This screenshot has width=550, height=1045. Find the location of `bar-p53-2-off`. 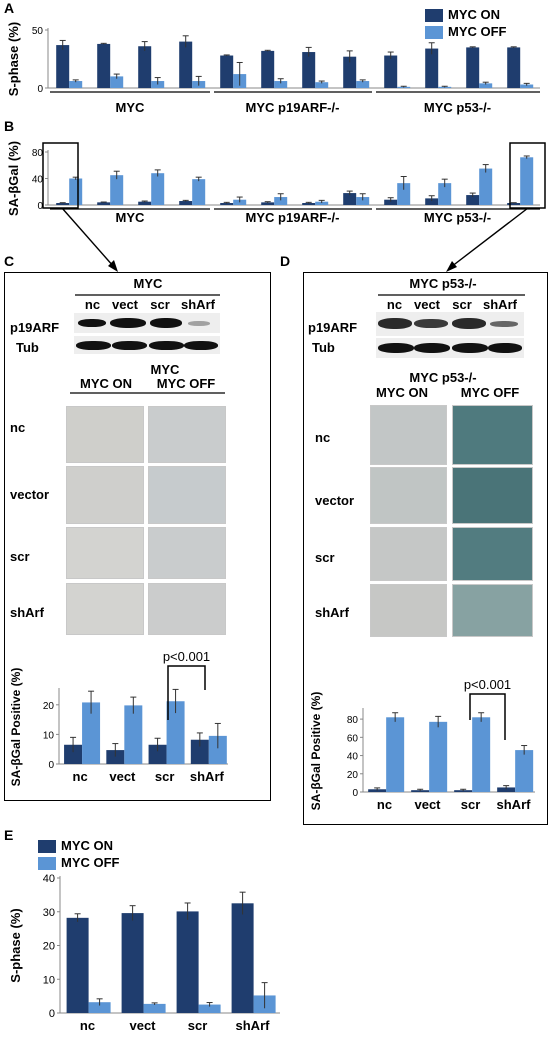

bar-p53-2-off is located at coordinates (445, 194).